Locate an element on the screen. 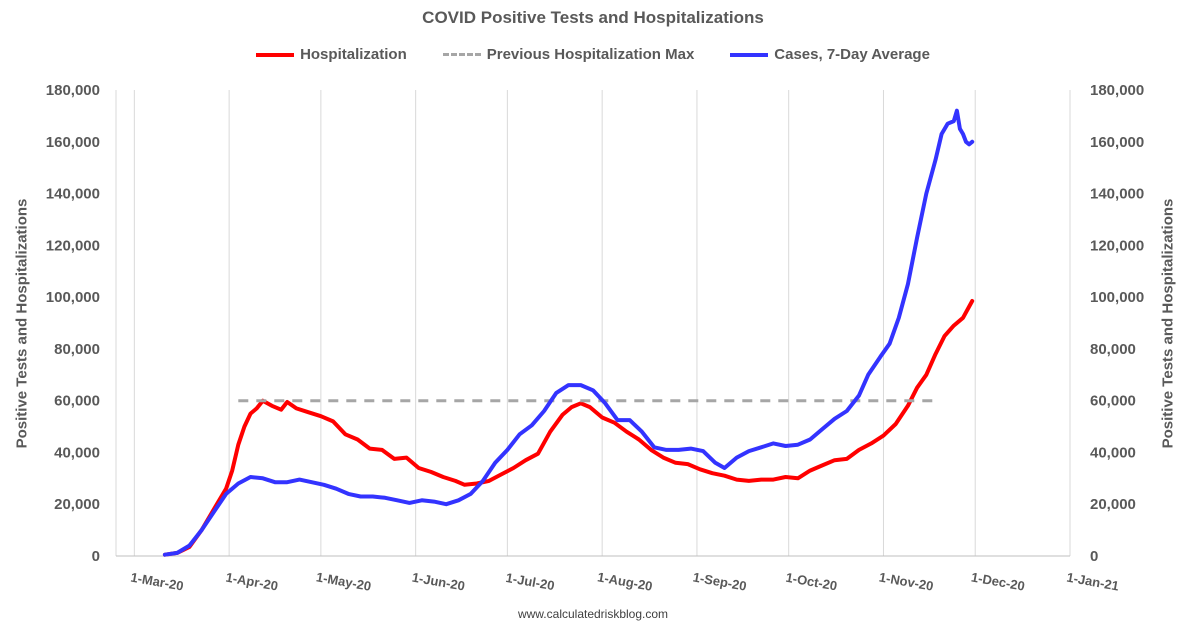 Image resolution: width=1186 pixels, height=639 pixels. y-tick-label-right: 140,000 is located at coordinates (1117, 194).